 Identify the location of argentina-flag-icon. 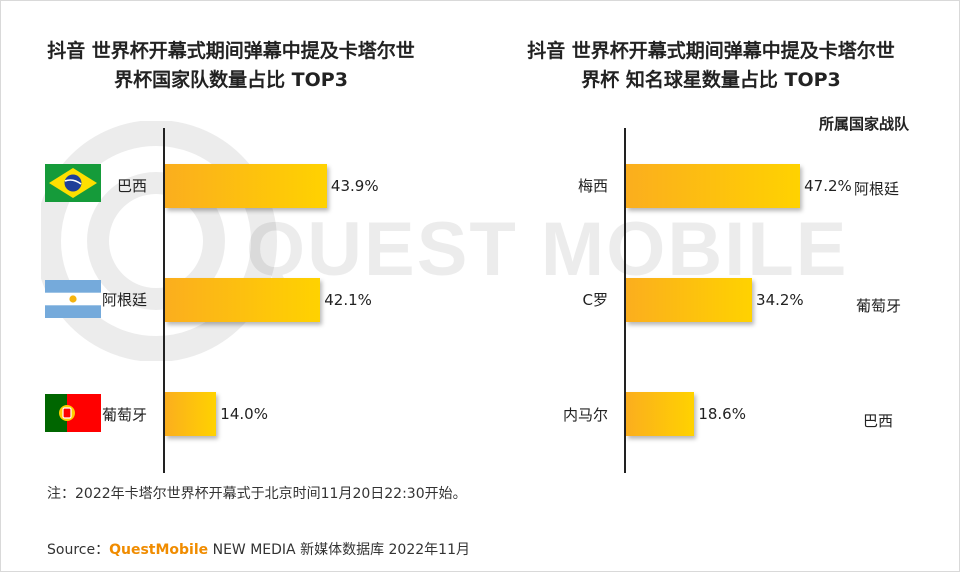
(73, 299).